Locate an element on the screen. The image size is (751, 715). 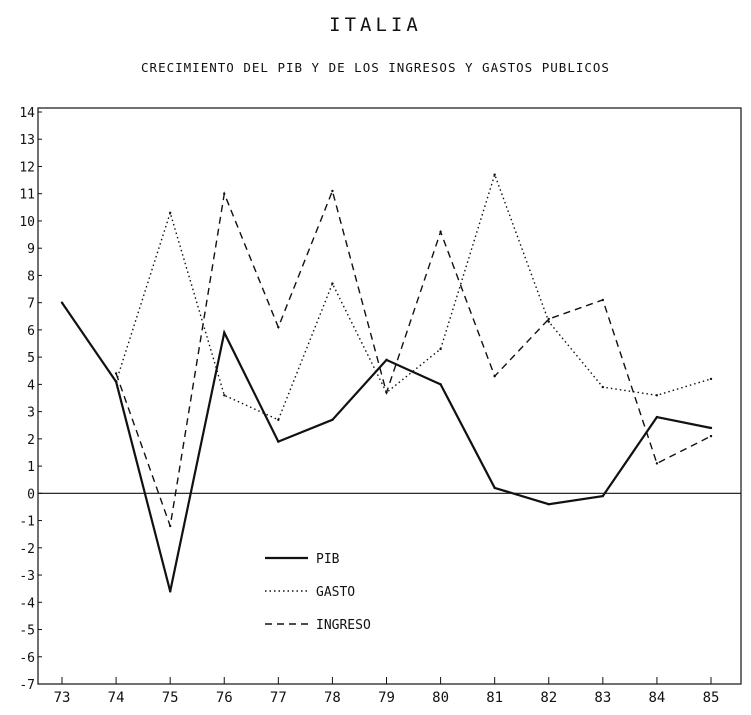
y-tick-label: 2 is located at coordinates (31, 440).